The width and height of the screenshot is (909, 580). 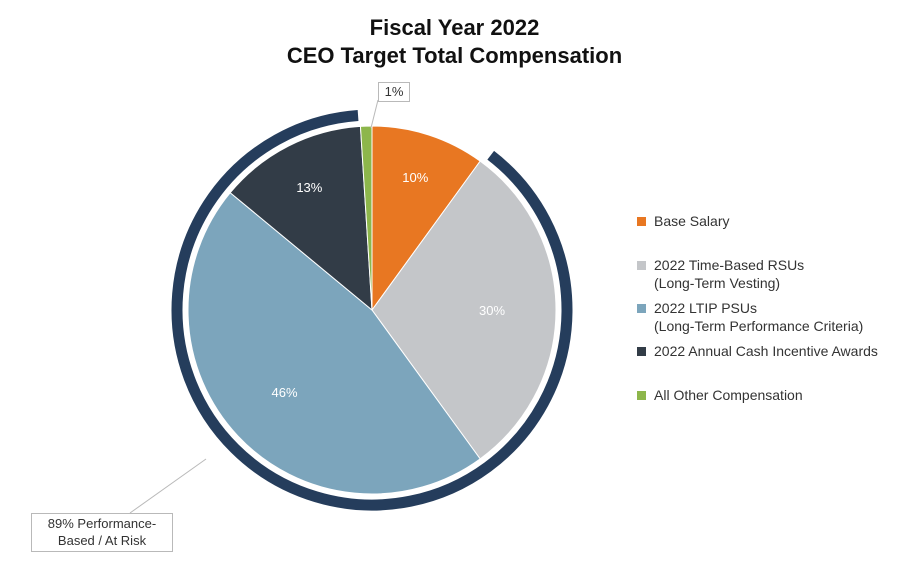 I want to click on chart-title-line1: Fiscal Year 2022, so click(x=454, y=27).